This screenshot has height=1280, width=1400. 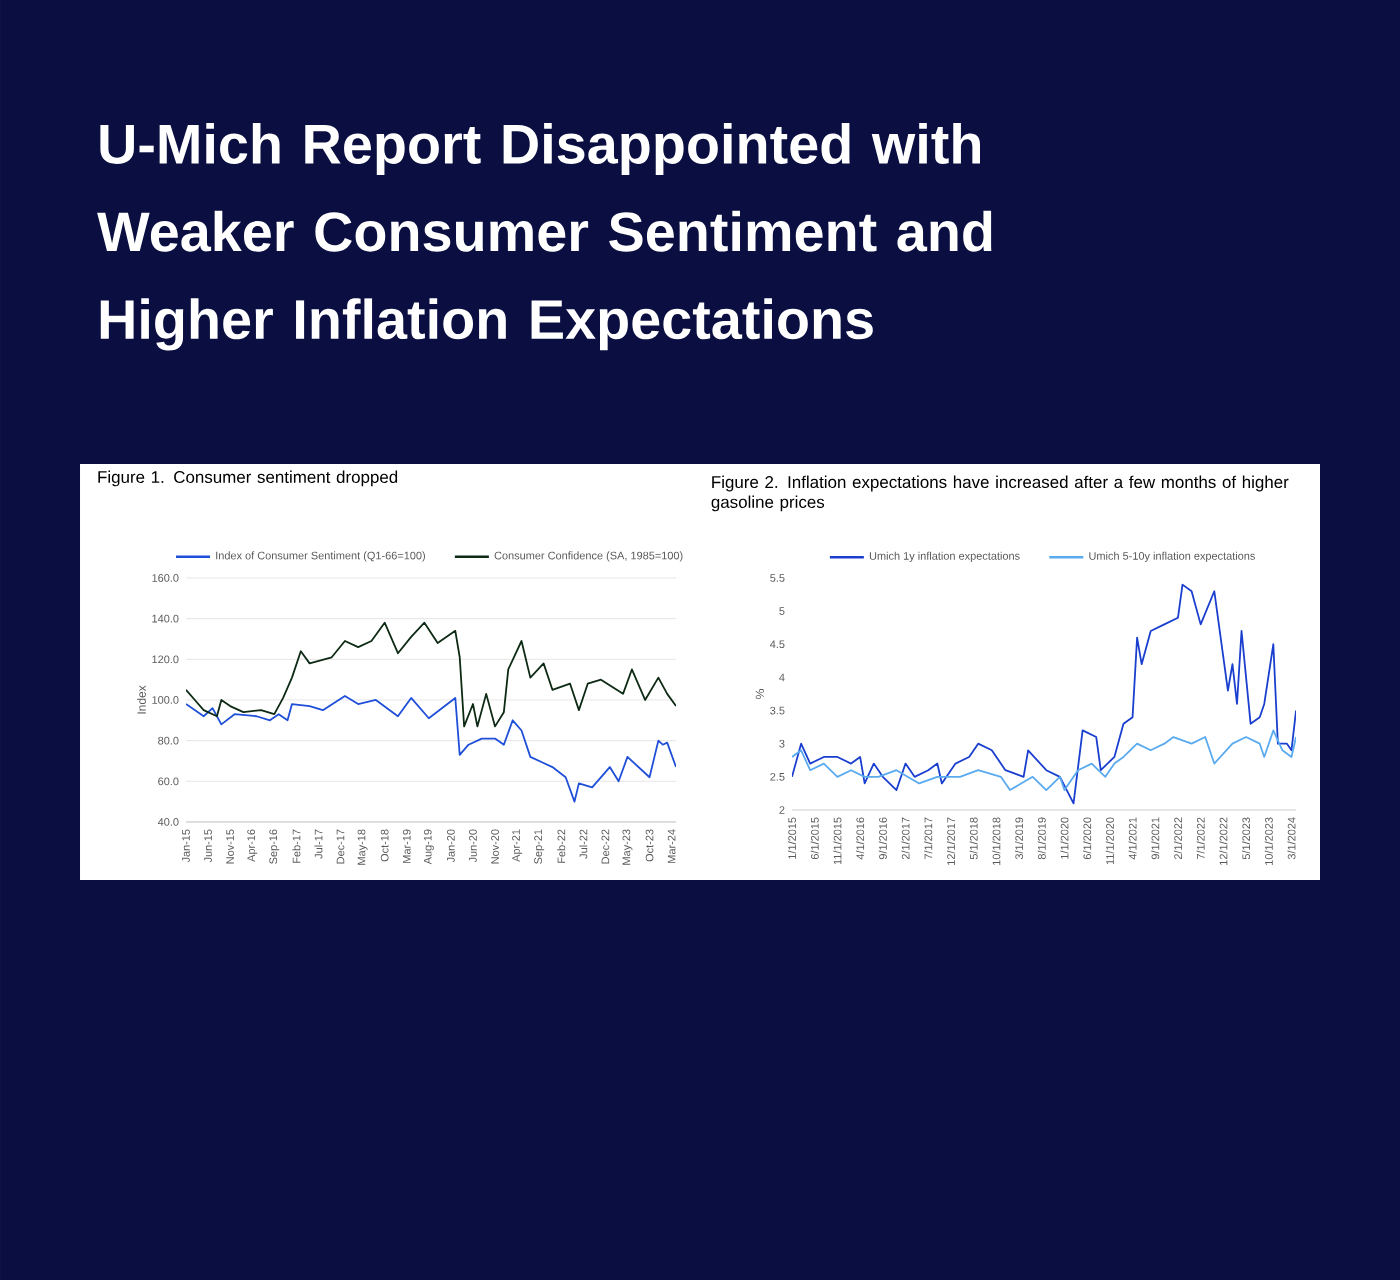 I want to click on chart-title: Figure 2. Inflation expectations have increased after a few months of higher gasoline prices, so click(x=1000, y=493).